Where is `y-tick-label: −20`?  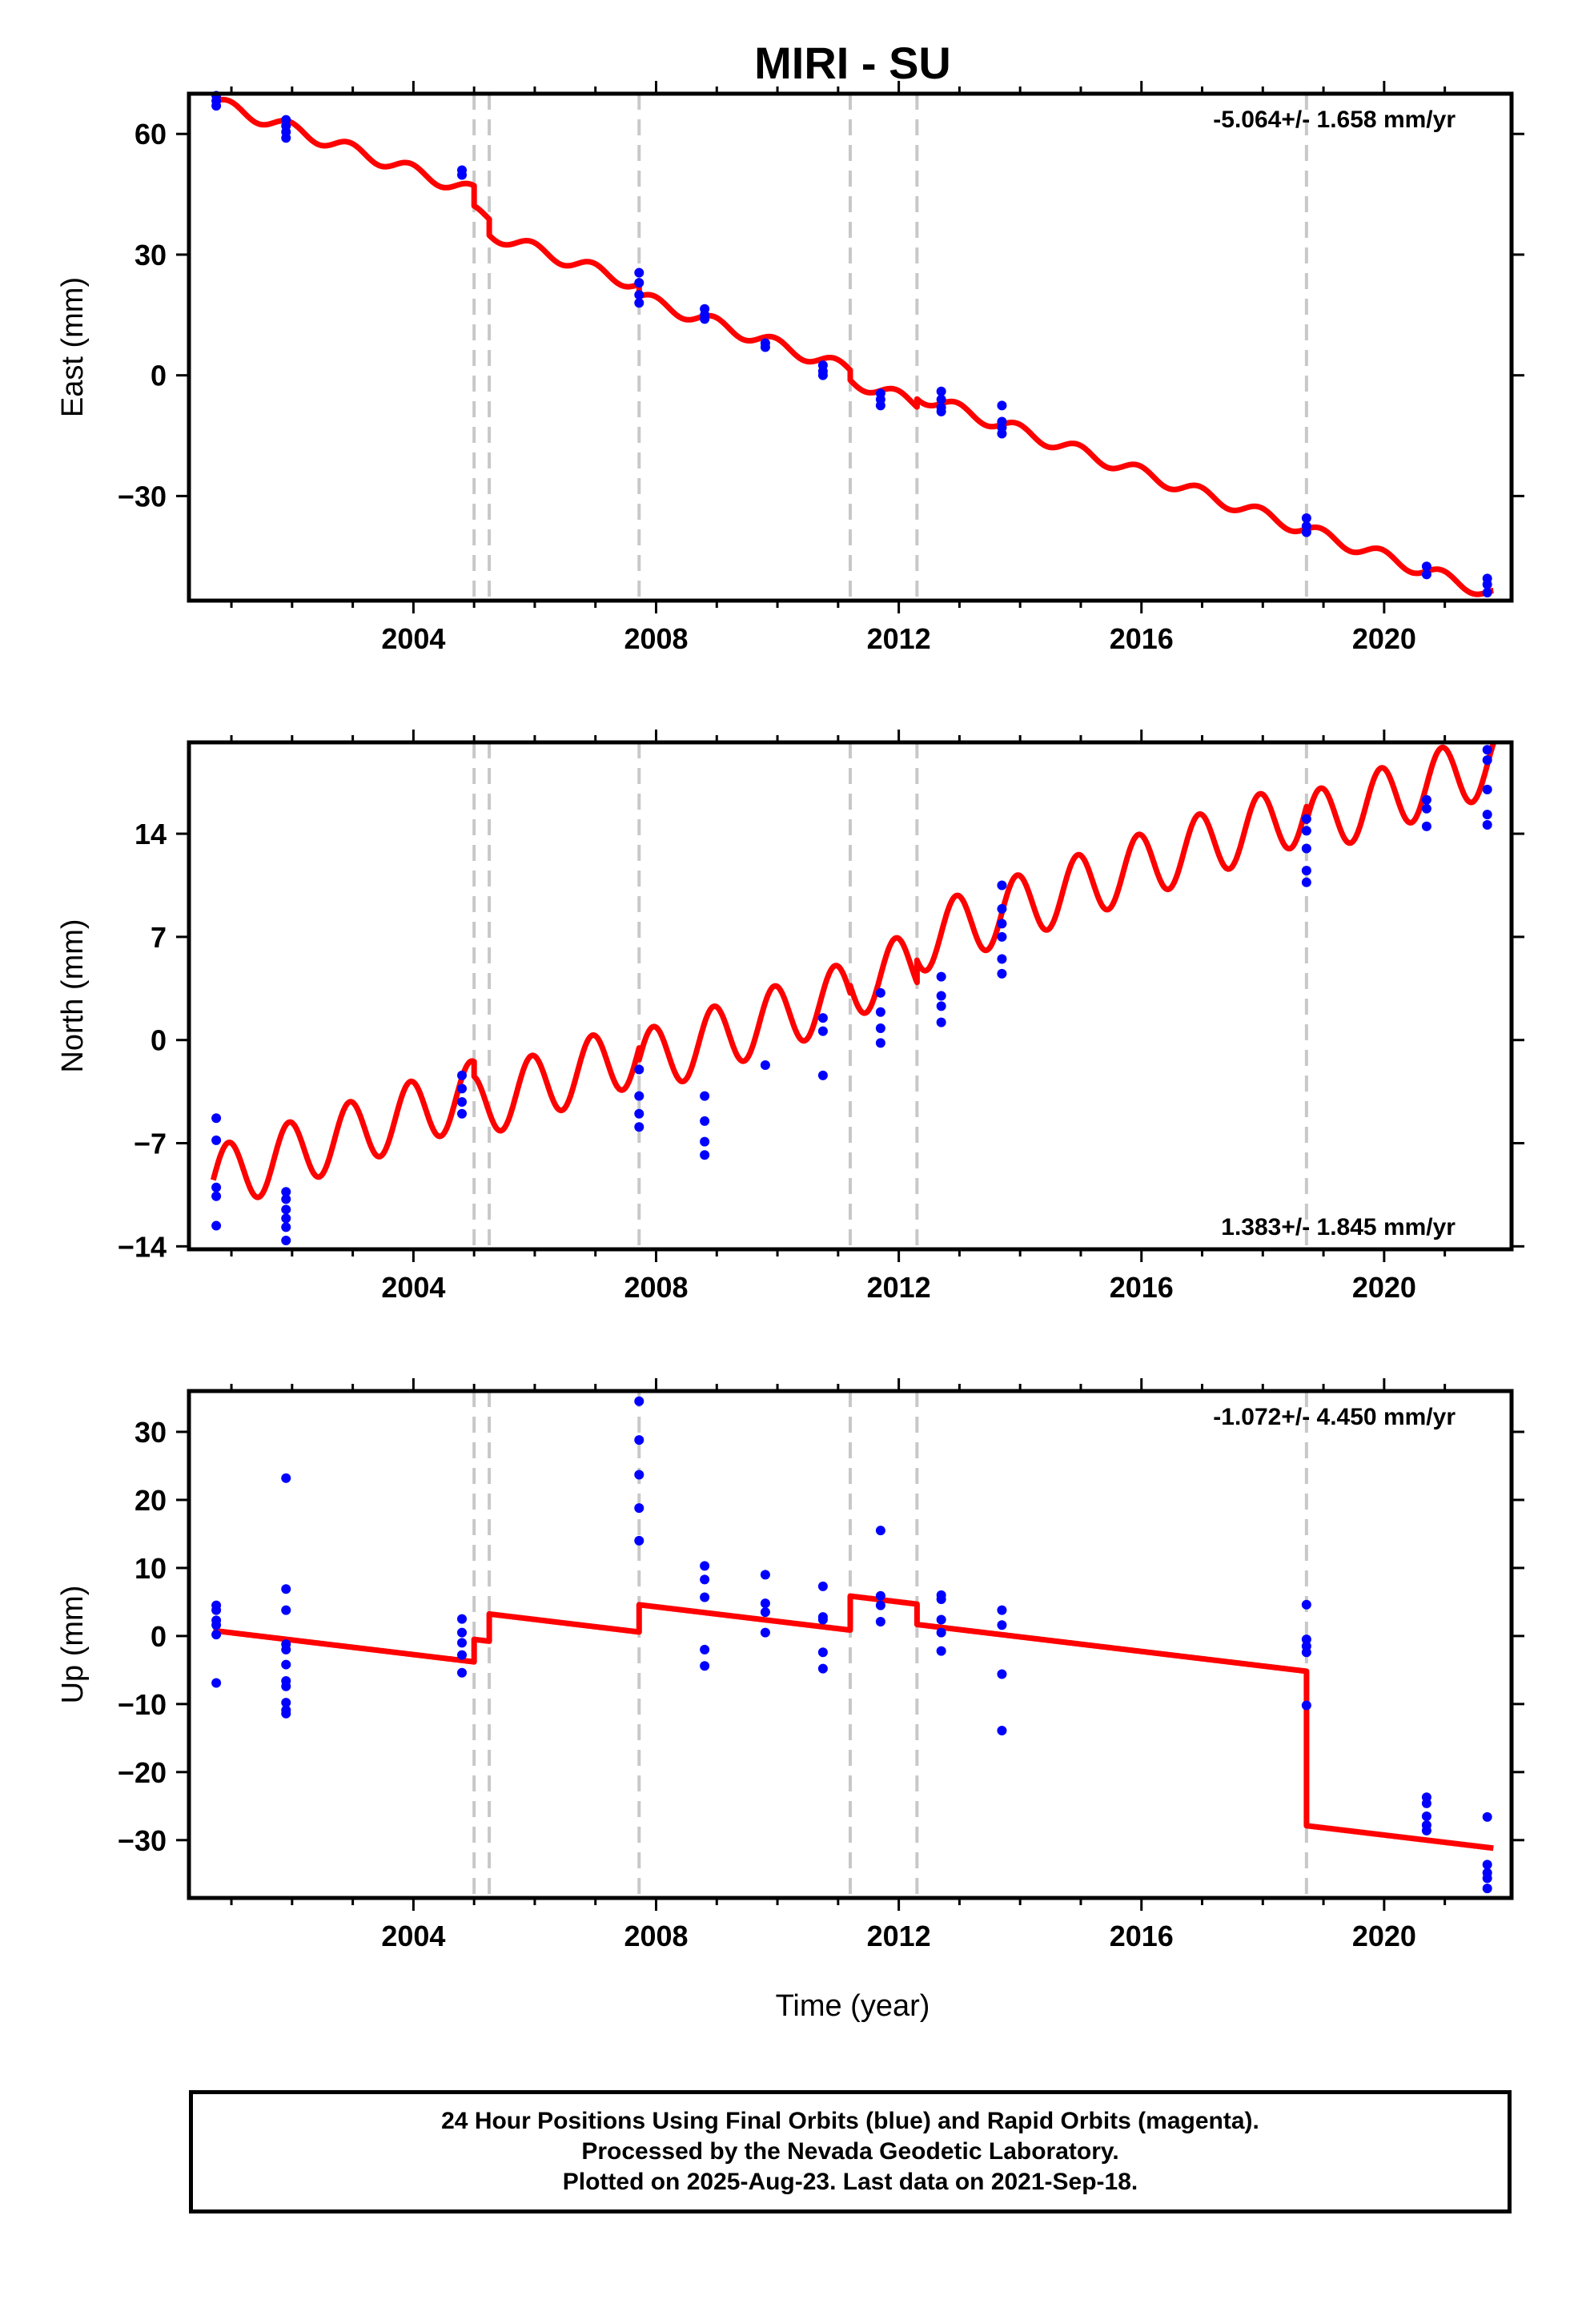
y-tick-label: −20 is located at coordinates (142, 1772).